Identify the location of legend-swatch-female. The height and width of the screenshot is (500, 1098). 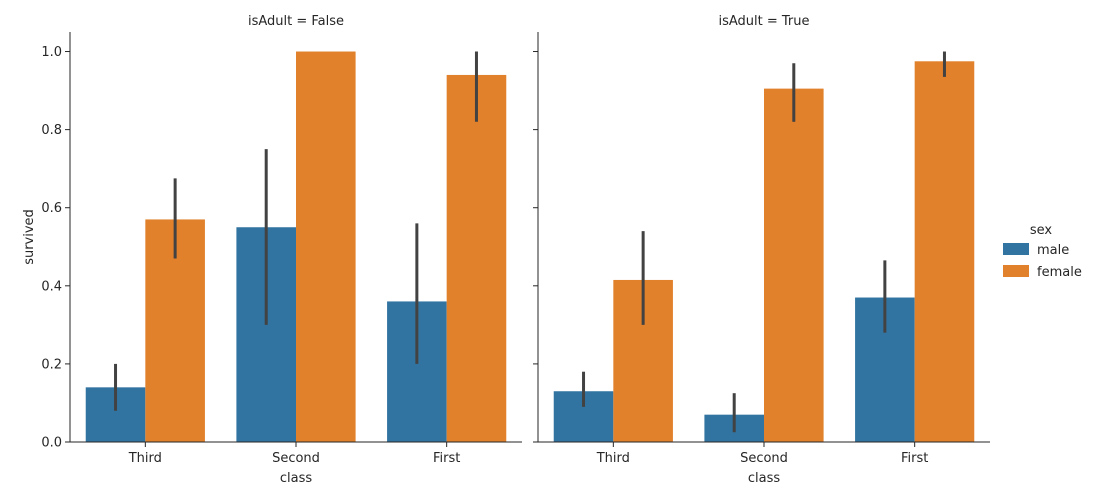
(1016, 271).